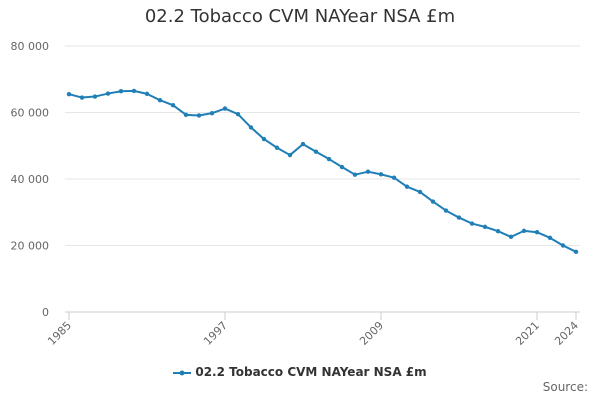 This screenshot has width=600, height=400. I want to click on chart-title: 02.2 Tobacco CVM NAYear NSA £m, so click(300, 16).